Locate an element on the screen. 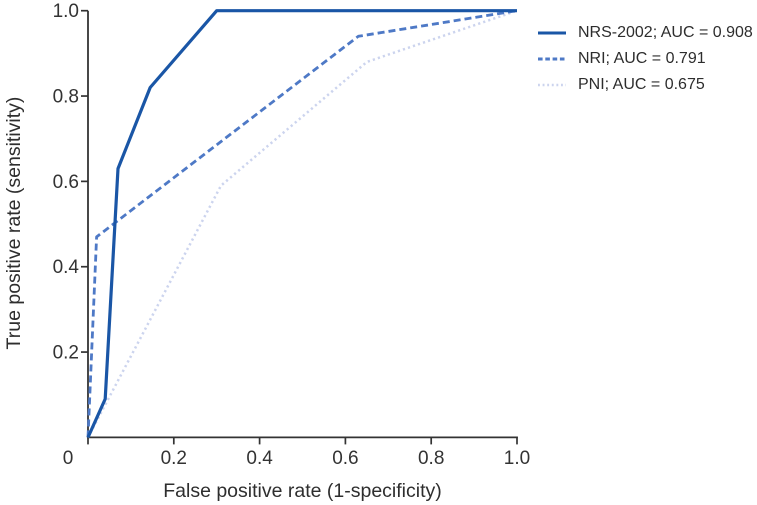 Image resolution: width=757 pixels, height=505 pixels. x-tick-label: 0 is located at coordinates (68, 458).